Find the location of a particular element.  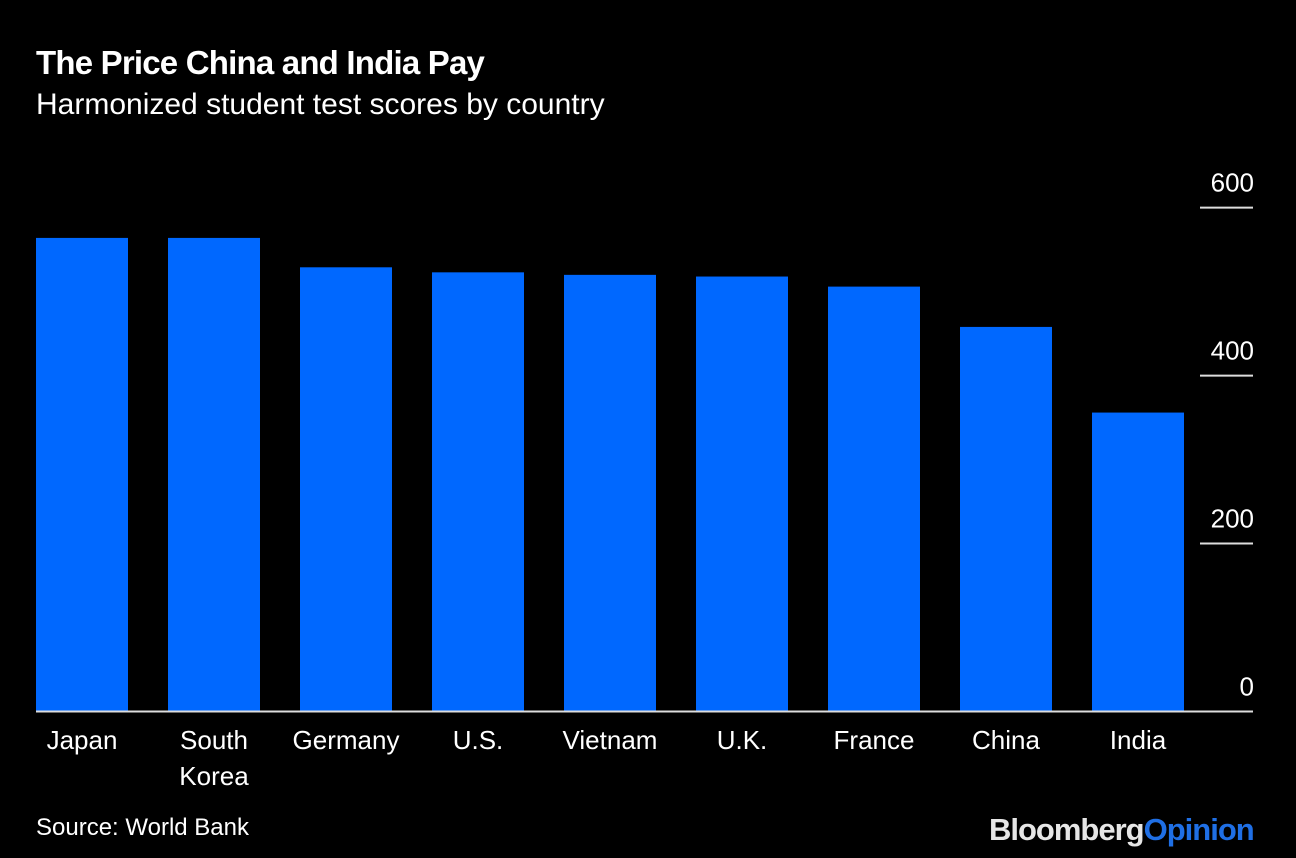

x-tick-label: U.S. is located at coordinates (478, 740).